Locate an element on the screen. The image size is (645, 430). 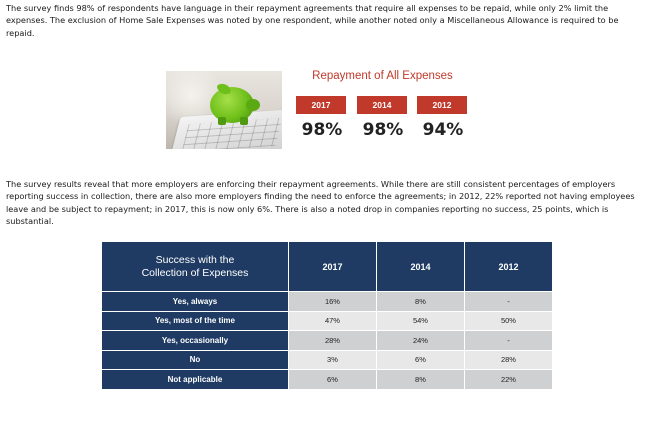
table-cell: 54% is located at coordinates (420, 320).